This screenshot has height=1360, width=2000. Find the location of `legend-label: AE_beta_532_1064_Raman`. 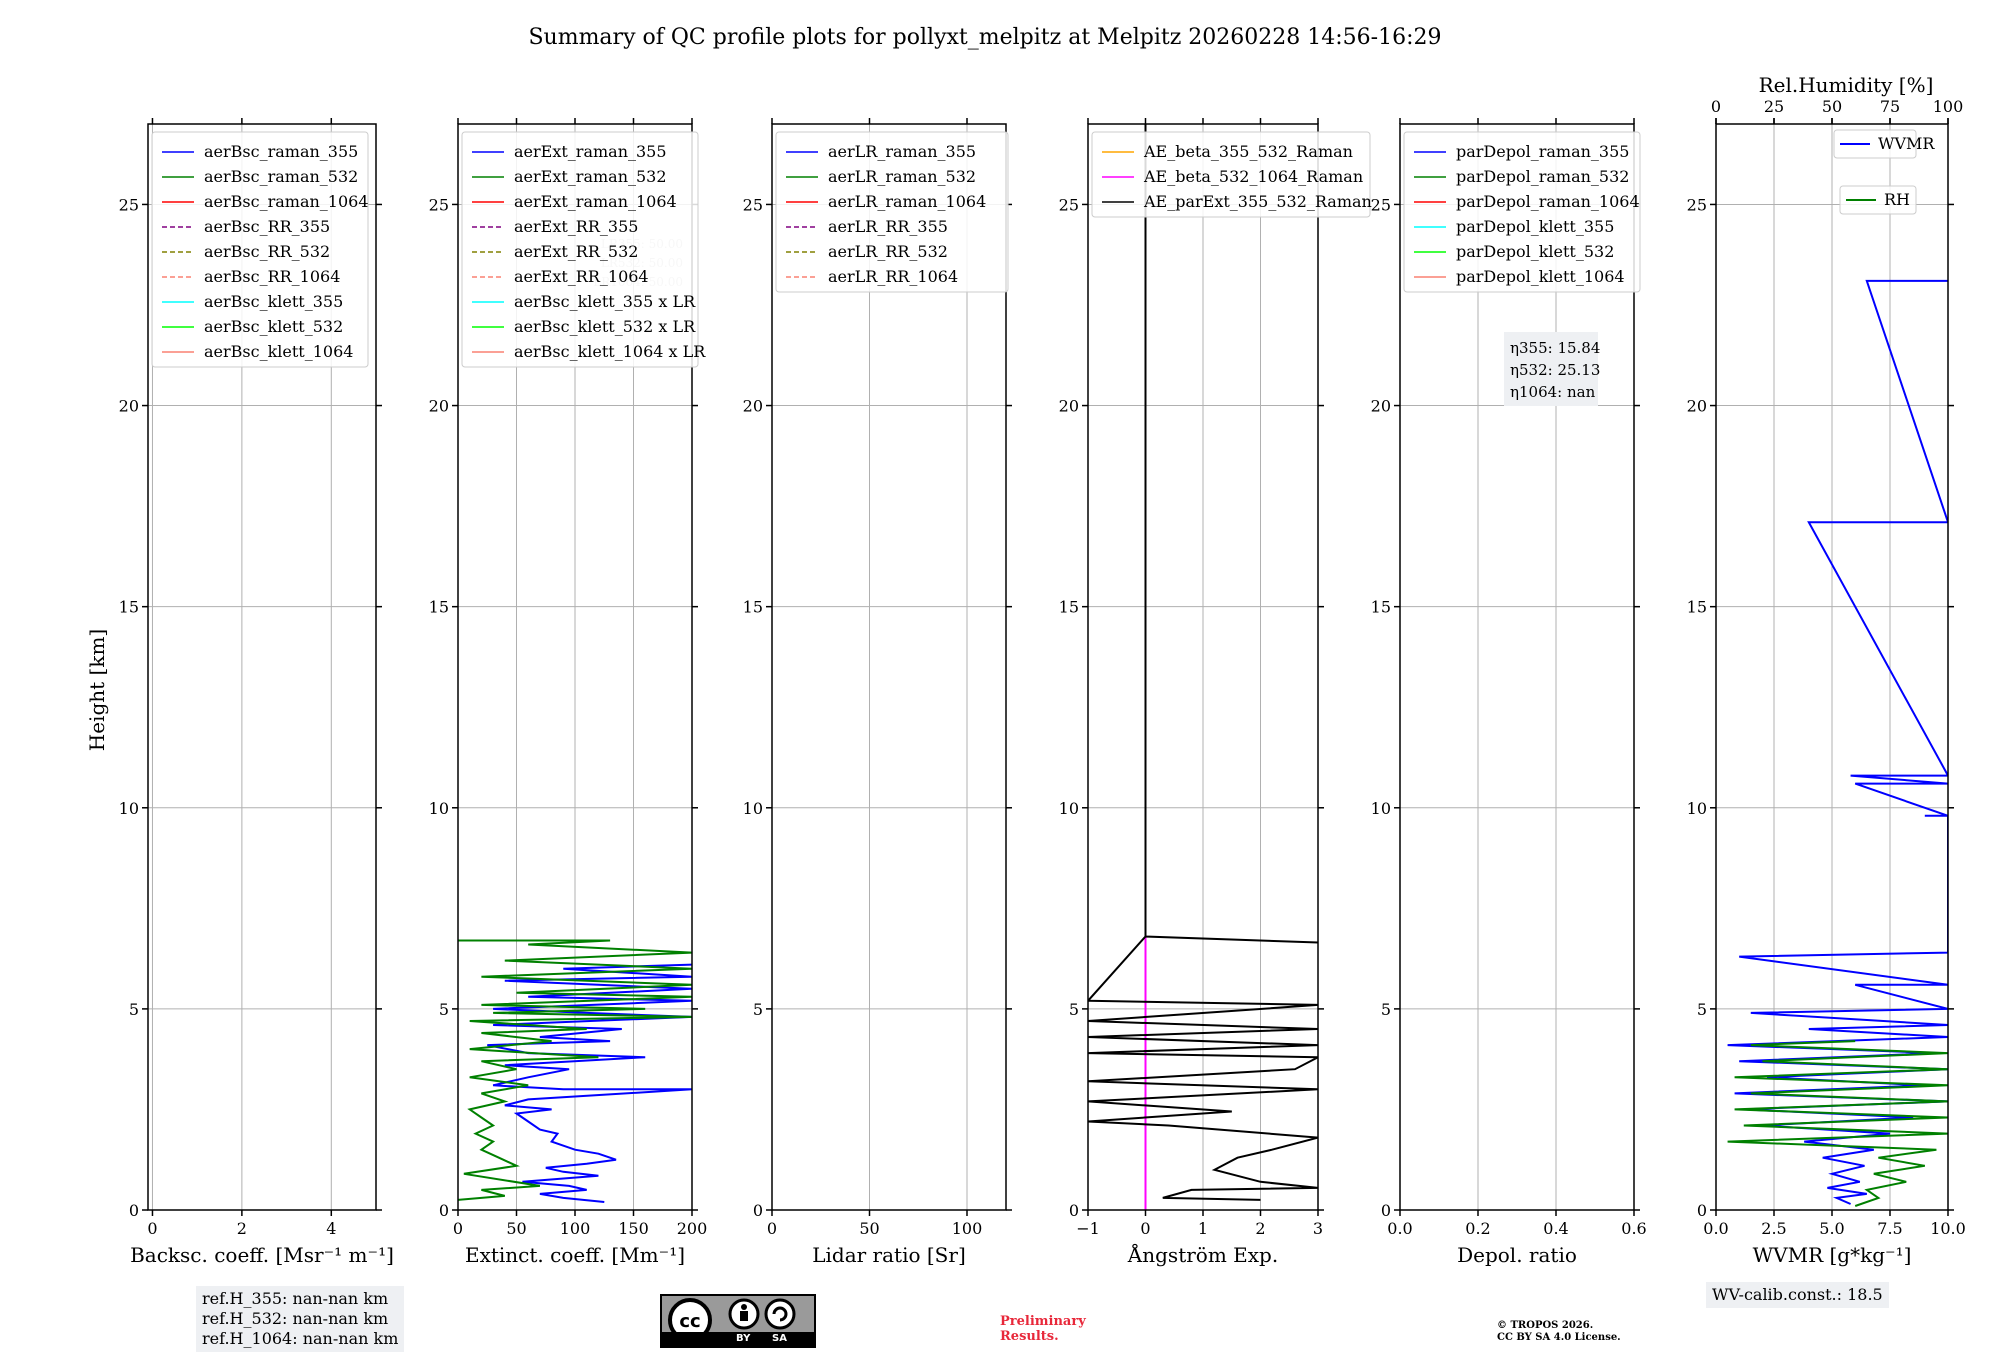

legend-label: AE_beta_532_1064_Raman is located at coordinates (1253, 176).